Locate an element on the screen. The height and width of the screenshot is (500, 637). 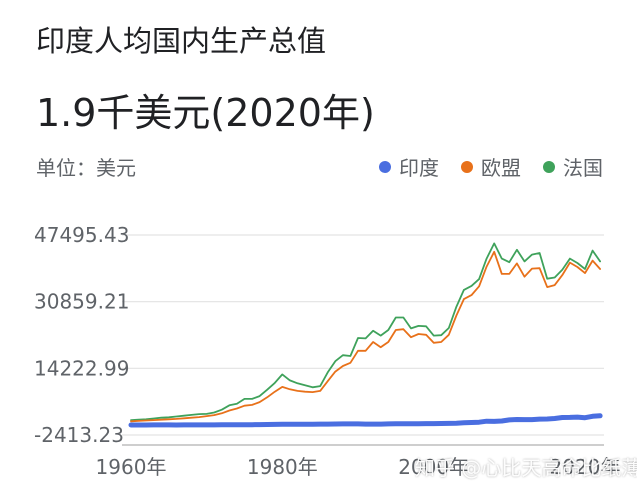
legend-label-eu: 欧盟 is located at coordinates (501, 168).